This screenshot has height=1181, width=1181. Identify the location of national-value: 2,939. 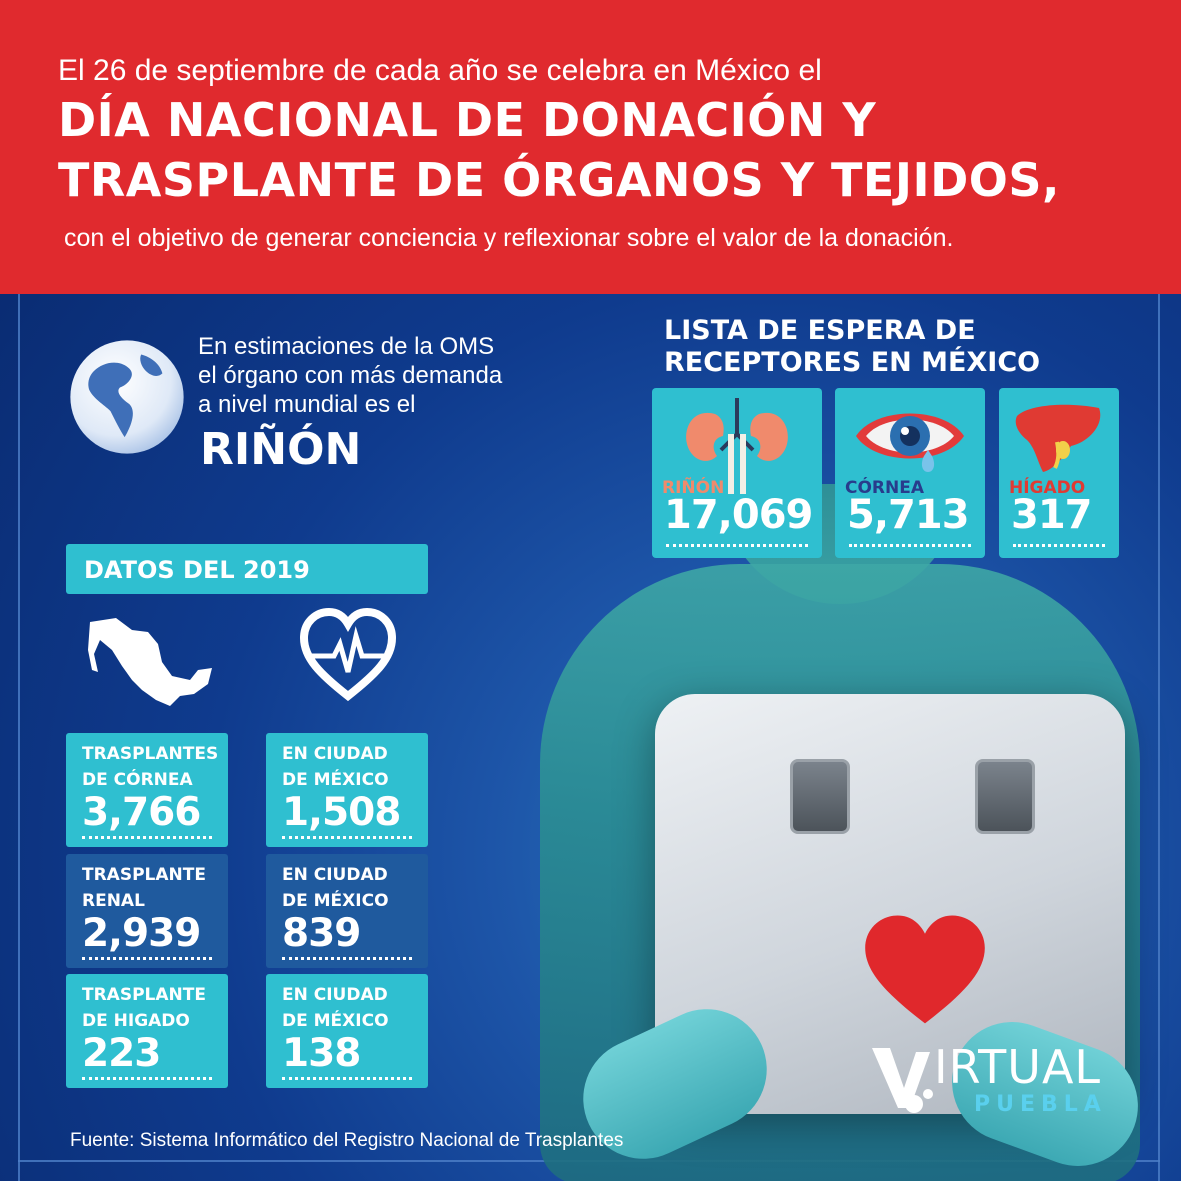
(141, 933).